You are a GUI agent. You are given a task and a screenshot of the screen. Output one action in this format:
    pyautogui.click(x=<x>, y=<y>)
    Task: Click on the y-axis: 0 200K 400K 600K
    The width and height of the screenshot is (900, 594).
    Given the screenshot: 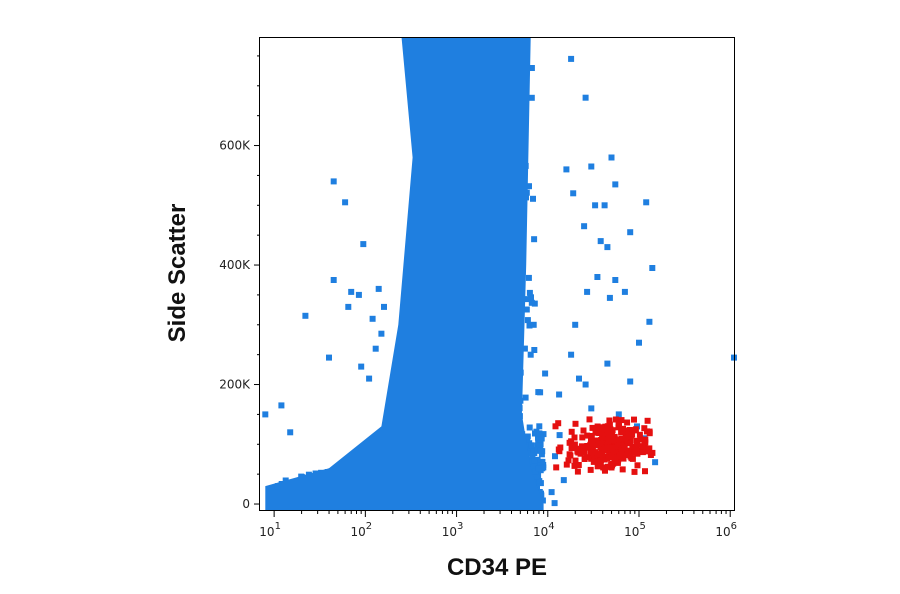 What is the action you would take?
    pyautogui.click(x=239, y=283)
    